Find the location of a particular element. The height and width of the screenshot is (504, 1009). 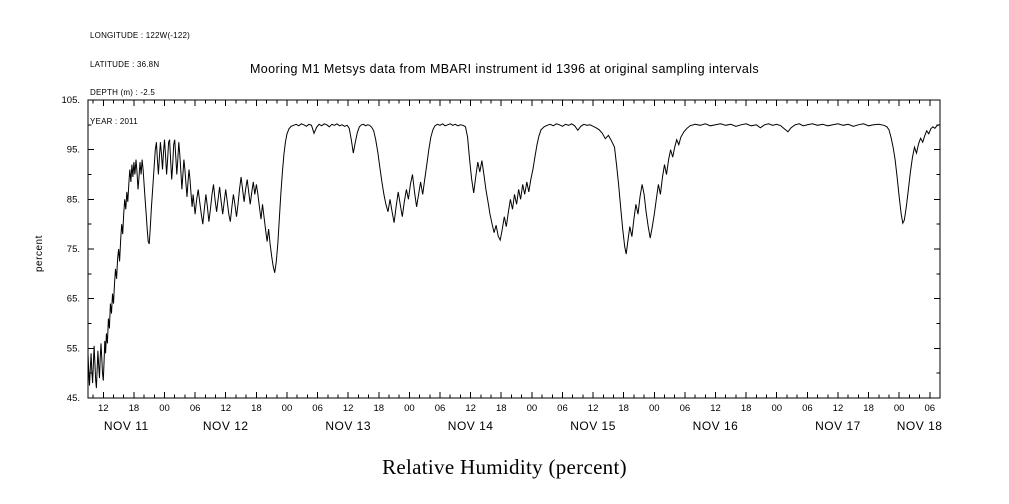

metadata-year: YEAR : 2011 is located at coordinates (114, 121).